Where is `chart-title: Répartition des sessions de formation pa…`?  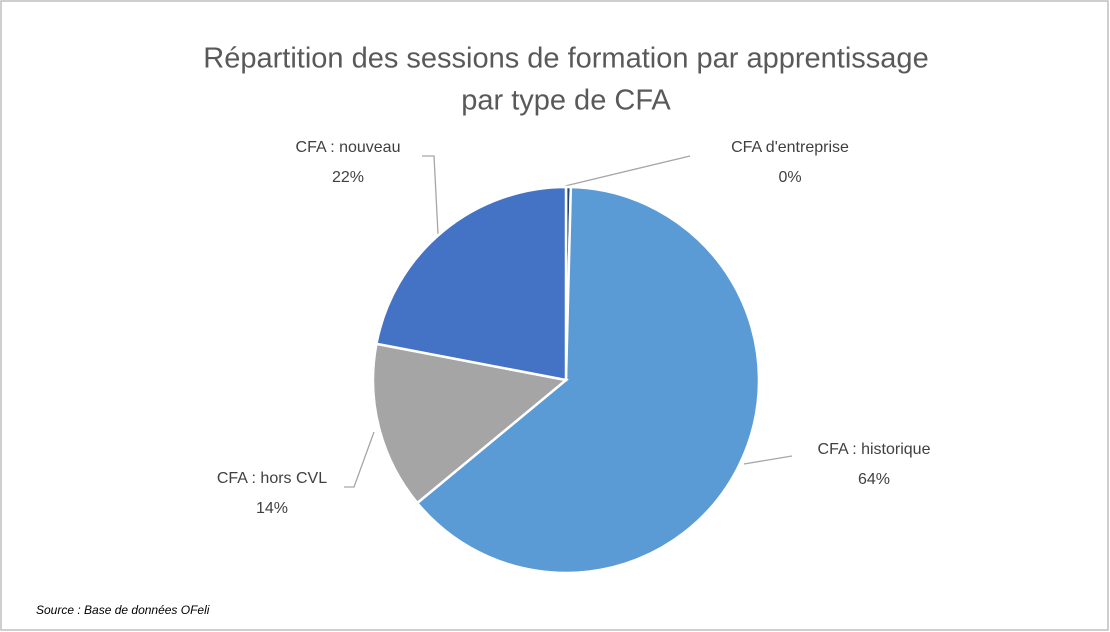 chart-title: Répartition des sessions de formation pa… is located at coordinates (565, 59).